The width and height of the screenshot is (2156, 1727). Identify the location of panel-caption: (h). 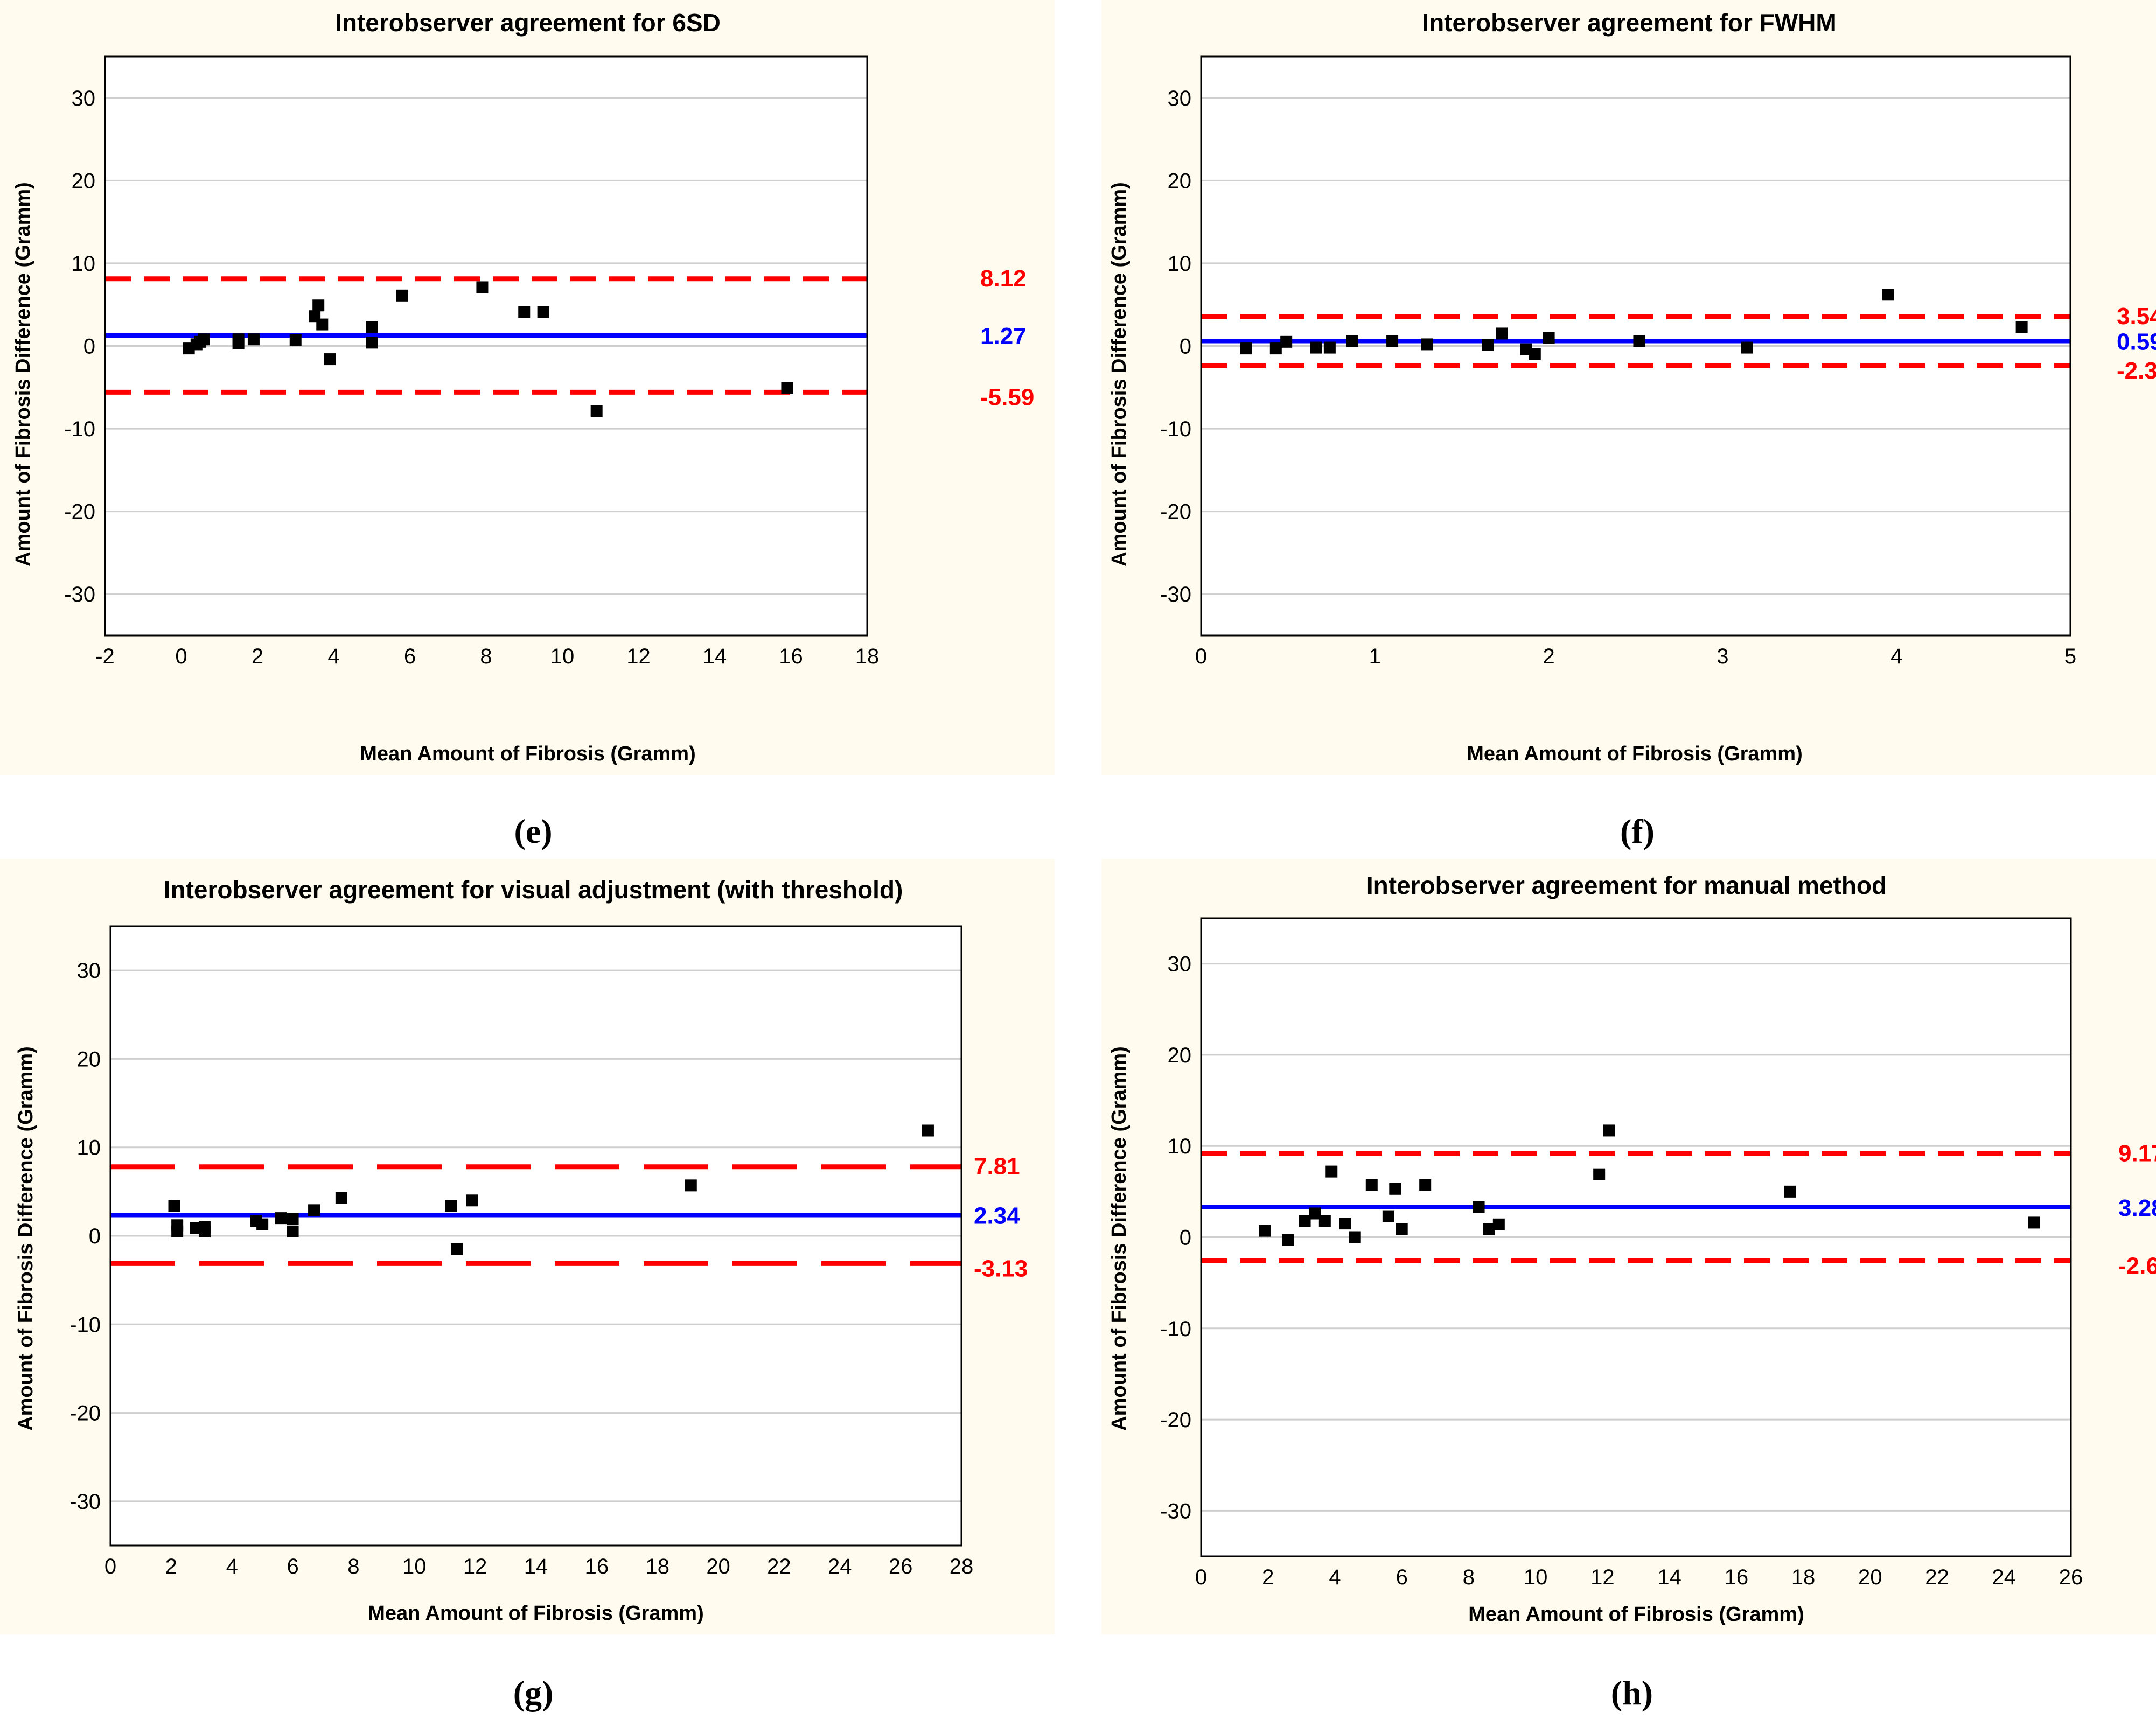
(1632, 1693).